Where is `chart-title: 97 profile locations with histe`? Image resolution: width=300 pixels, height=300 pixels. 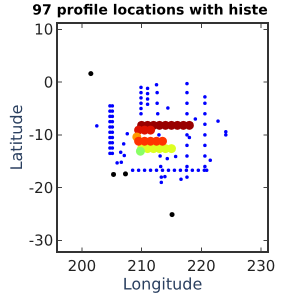 chart-title: 97 profile locations with histe is located at coordinates (150, 10).